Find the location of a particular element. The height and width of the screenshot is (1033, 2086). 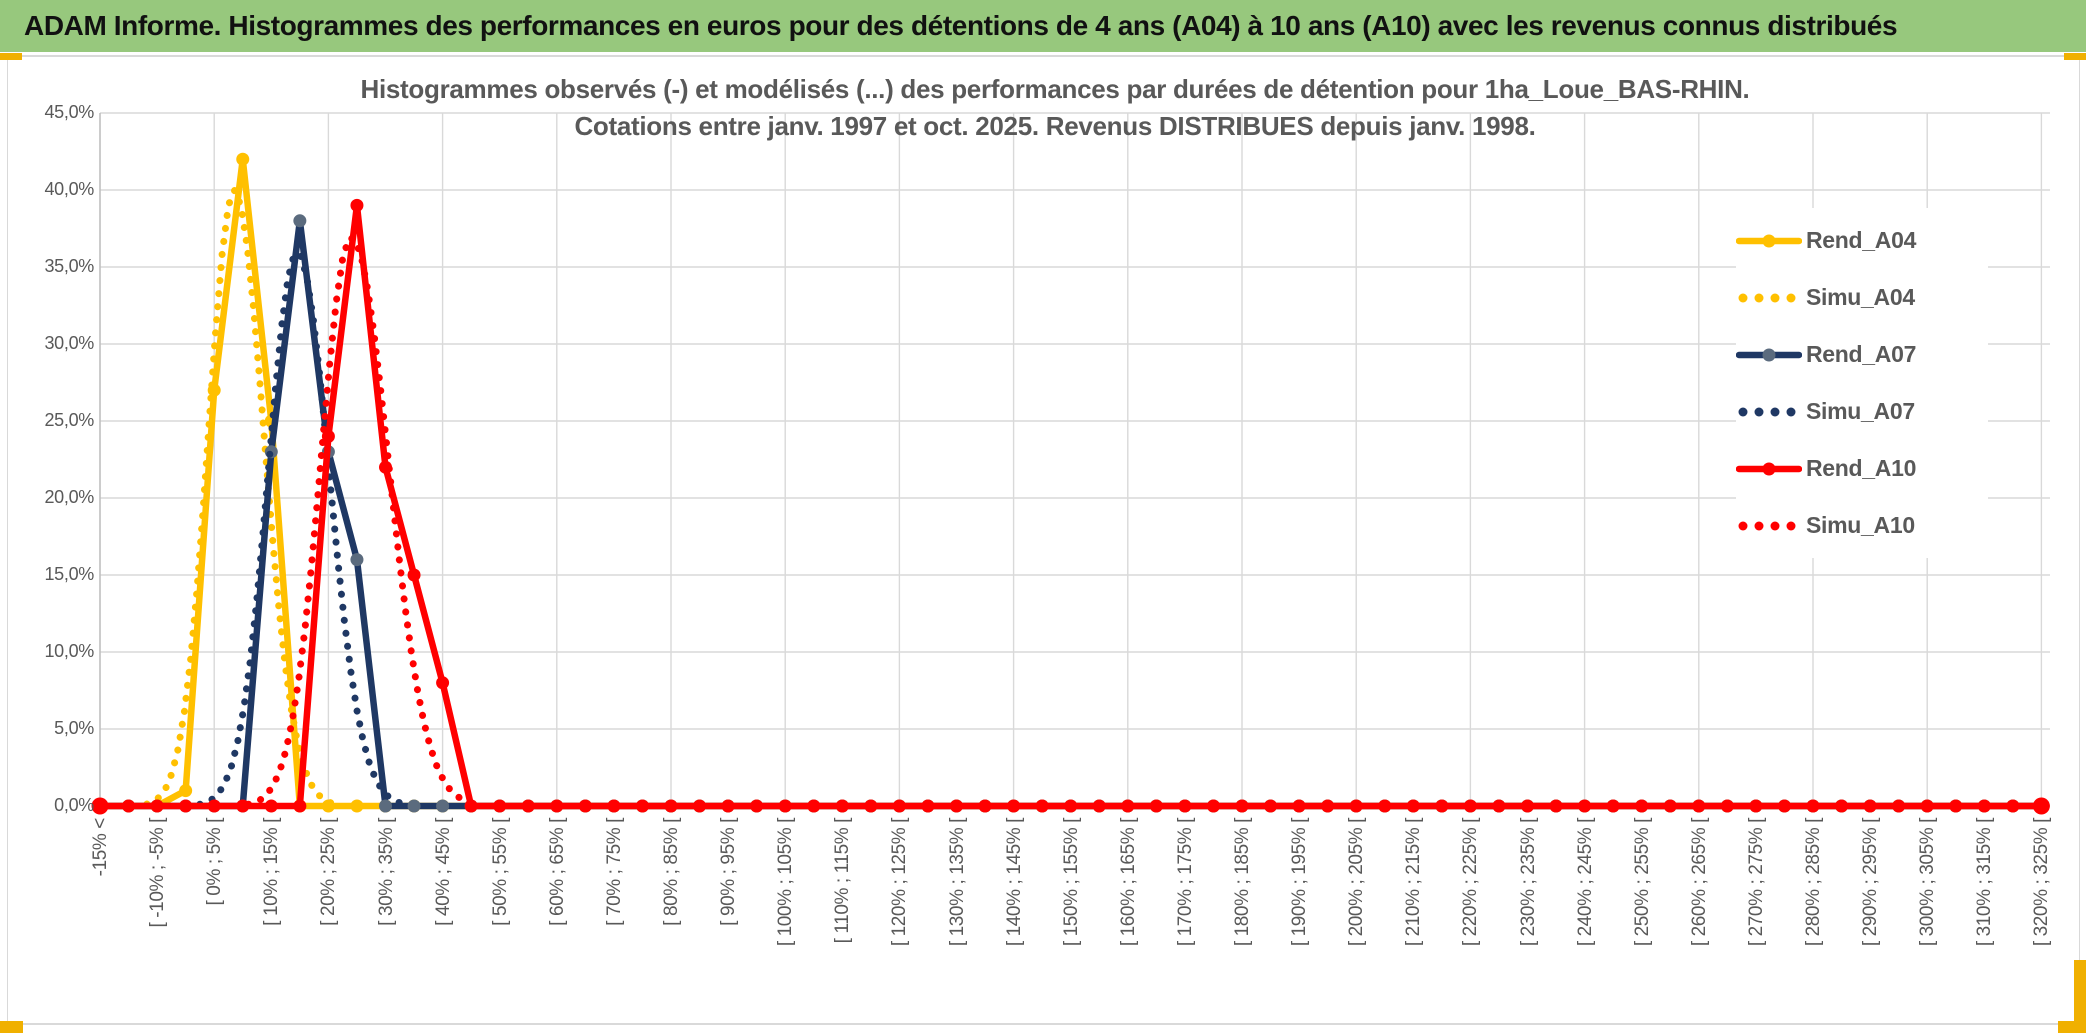

y-tick-label: 0,0% is located at coordinates (74, 805).